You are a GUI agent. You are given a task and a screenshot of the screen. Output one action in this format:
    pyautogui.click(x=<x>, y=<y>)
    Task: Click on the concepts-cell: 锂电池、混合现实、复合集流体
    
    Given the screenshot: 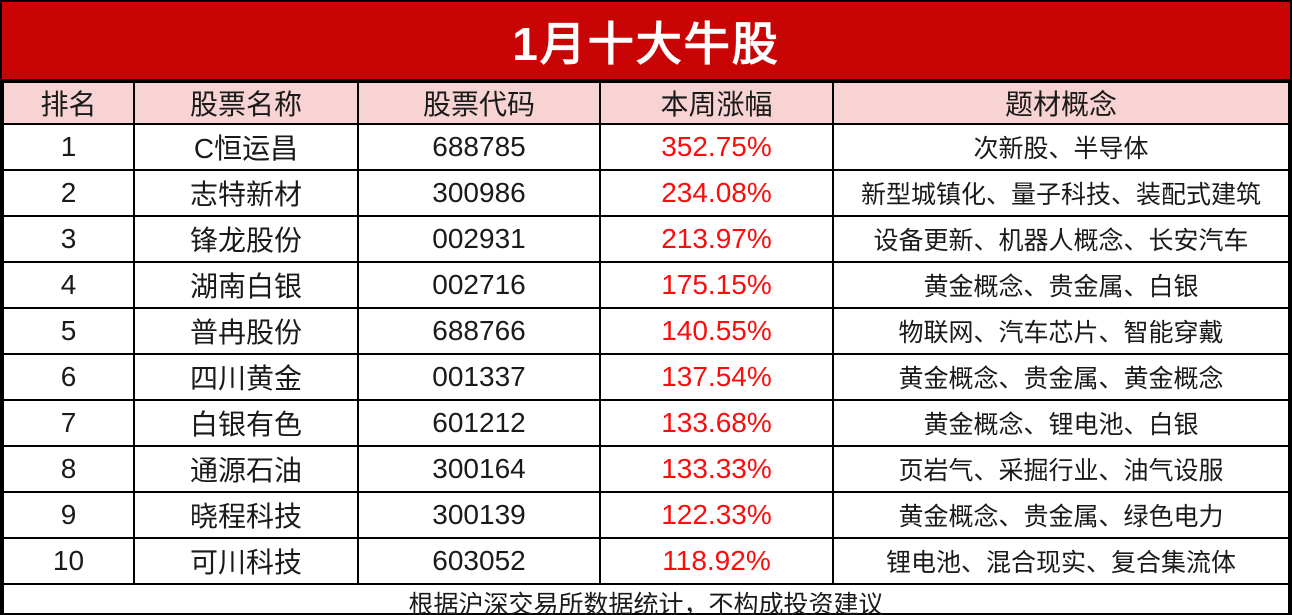 What is the action you would take?
    pyautogui.click(x=1061, y=561)
    